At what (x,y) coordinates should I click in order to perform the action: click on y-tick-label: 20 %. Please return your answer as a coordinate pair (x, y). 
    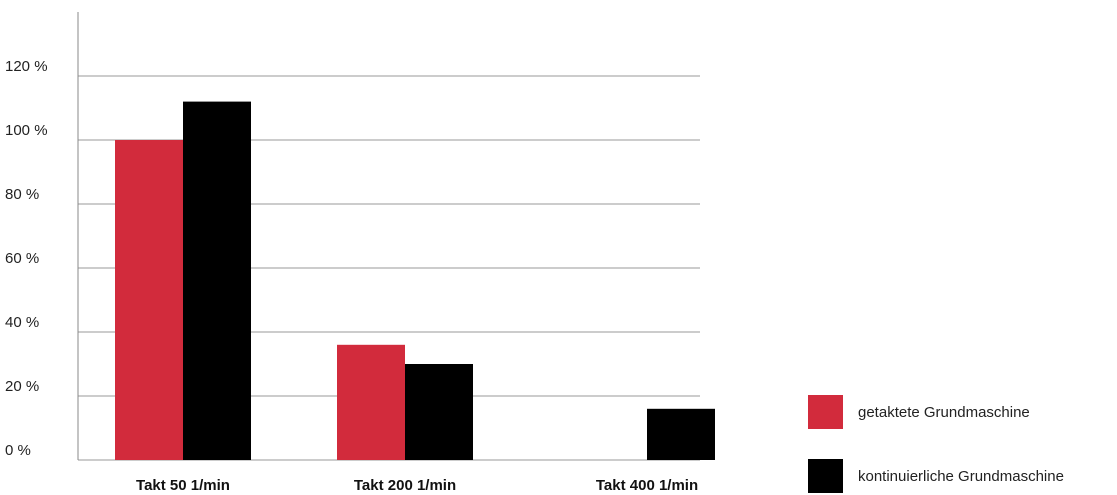
    Looking at the image, I should click on (22, 386).